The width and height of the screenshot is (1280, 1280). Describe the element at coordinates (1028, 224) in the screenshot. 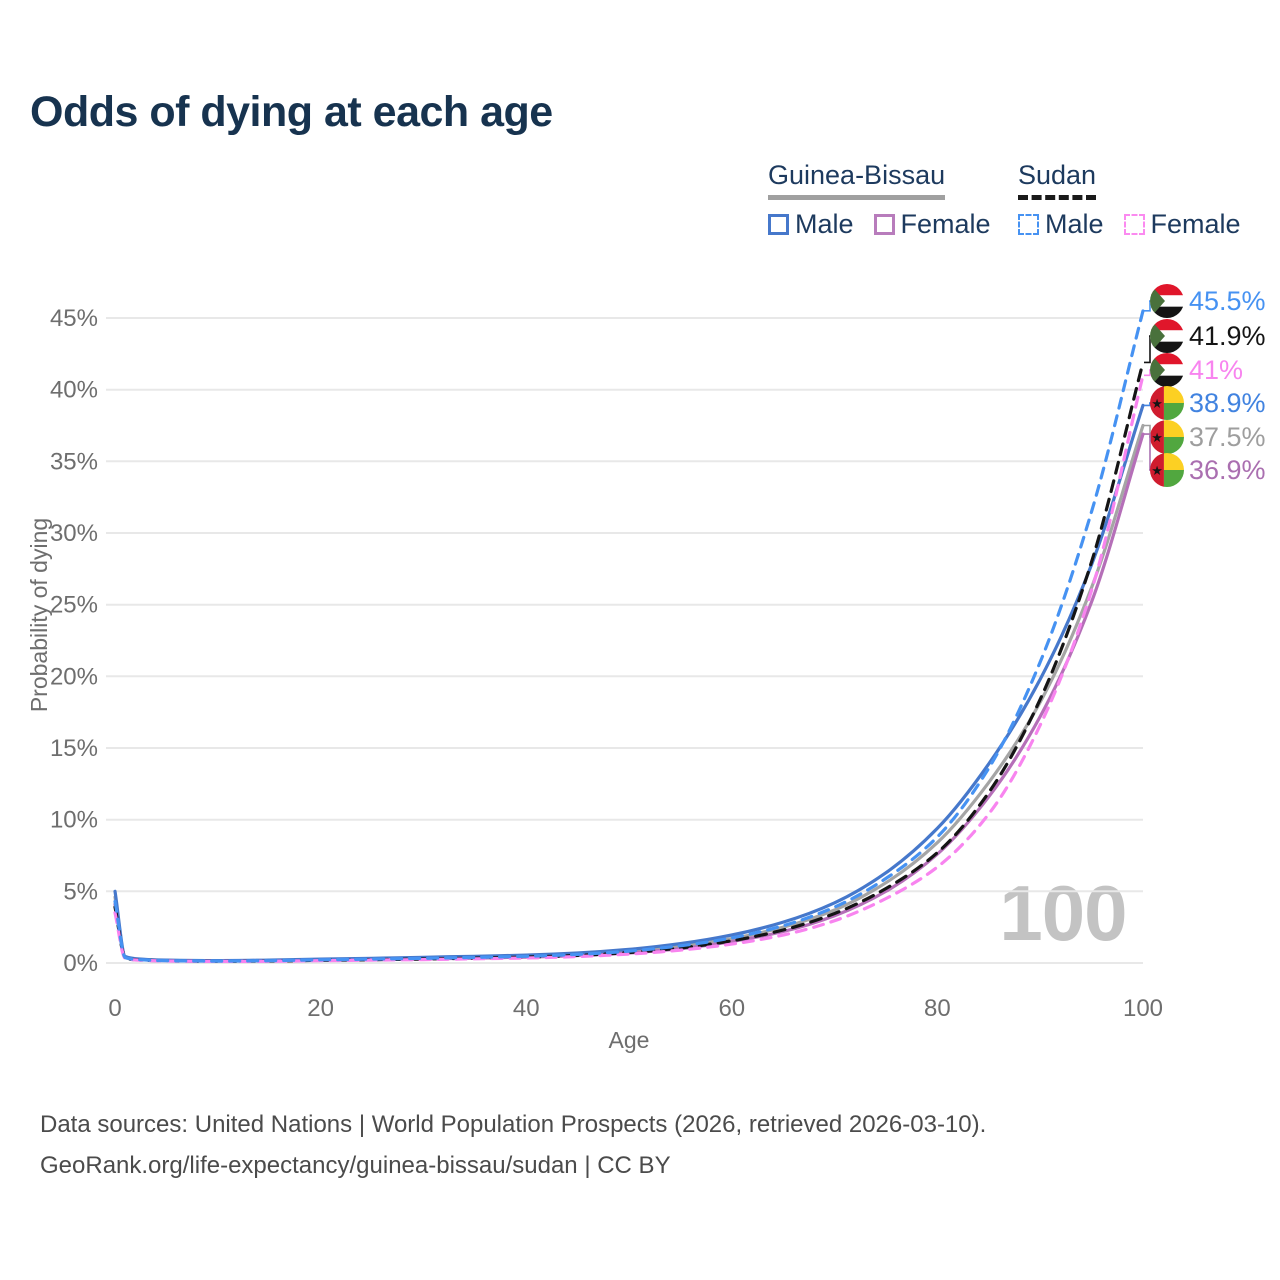

I see `checkbox-sudan-male` at that location.